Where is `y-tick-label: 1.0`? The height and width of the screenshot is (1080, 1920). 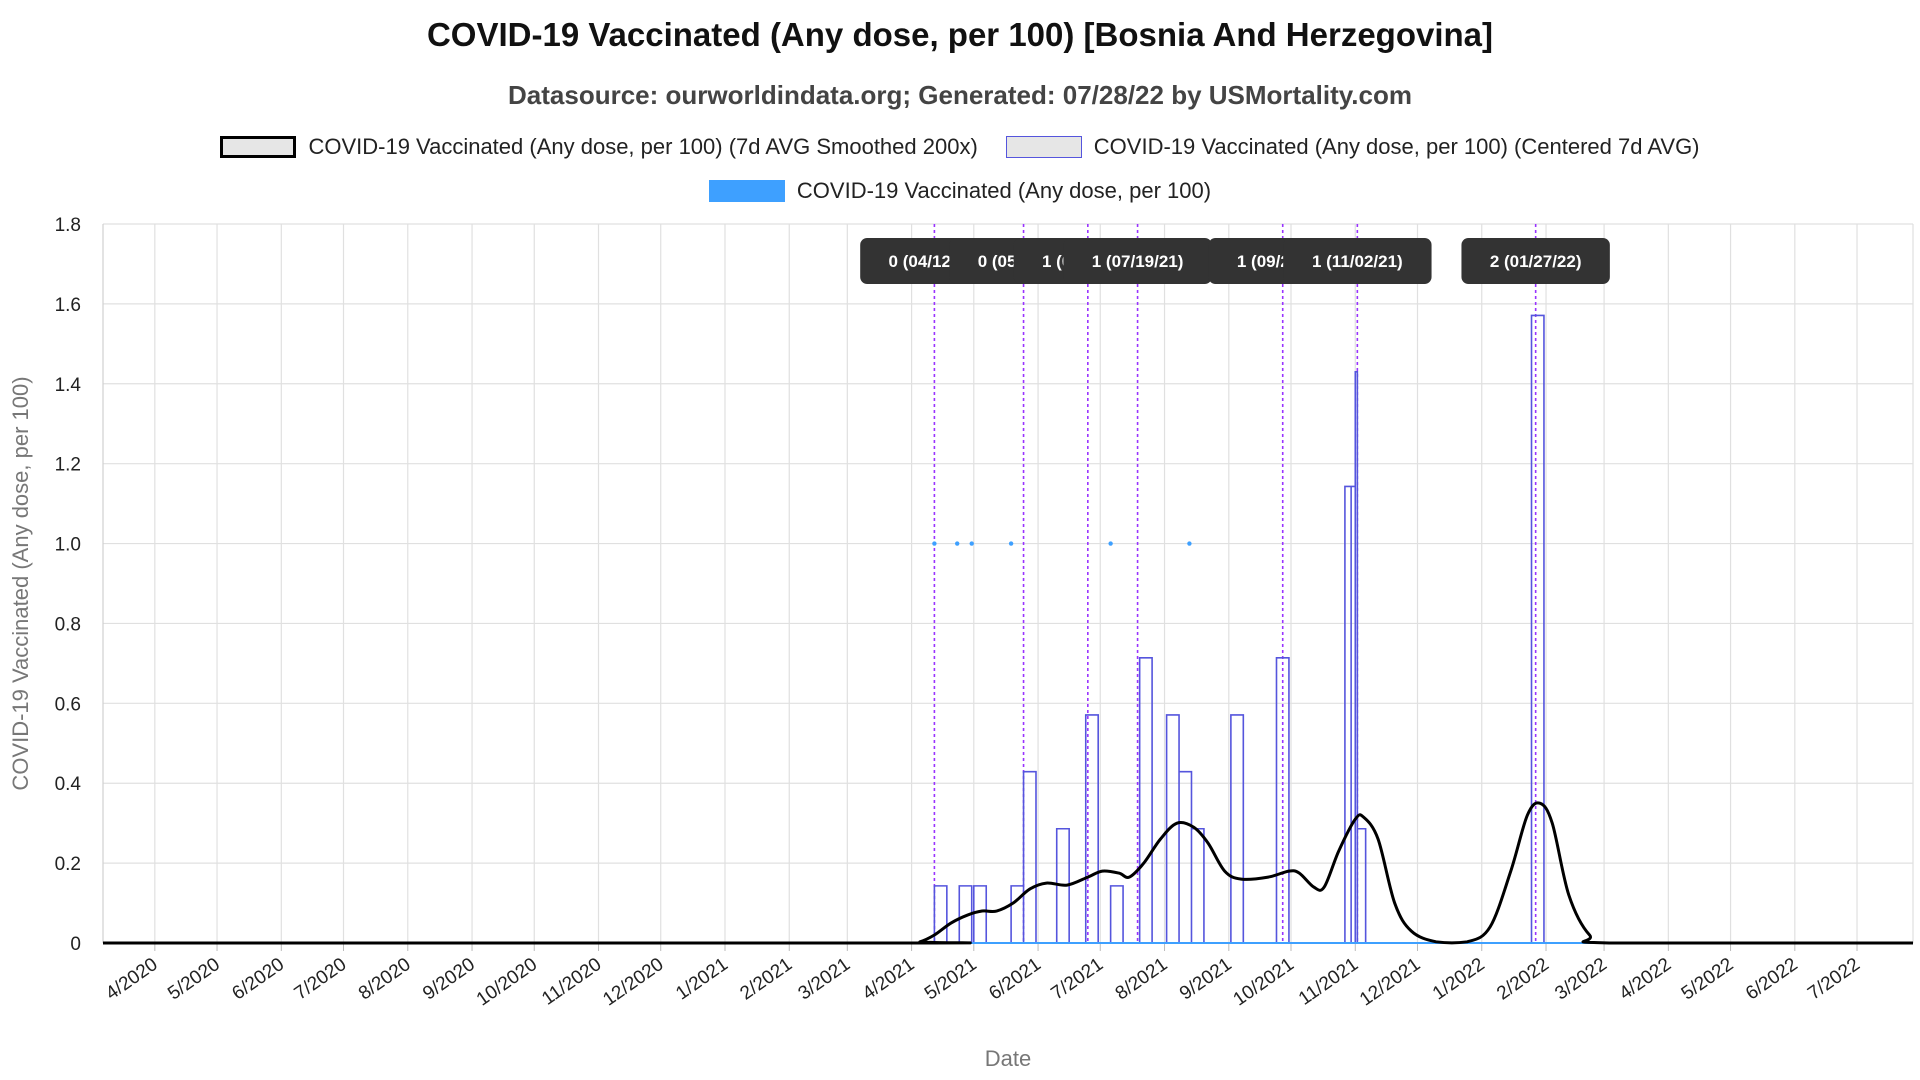 y-tick-label: 1.0 is located at coordinates (68, 545).